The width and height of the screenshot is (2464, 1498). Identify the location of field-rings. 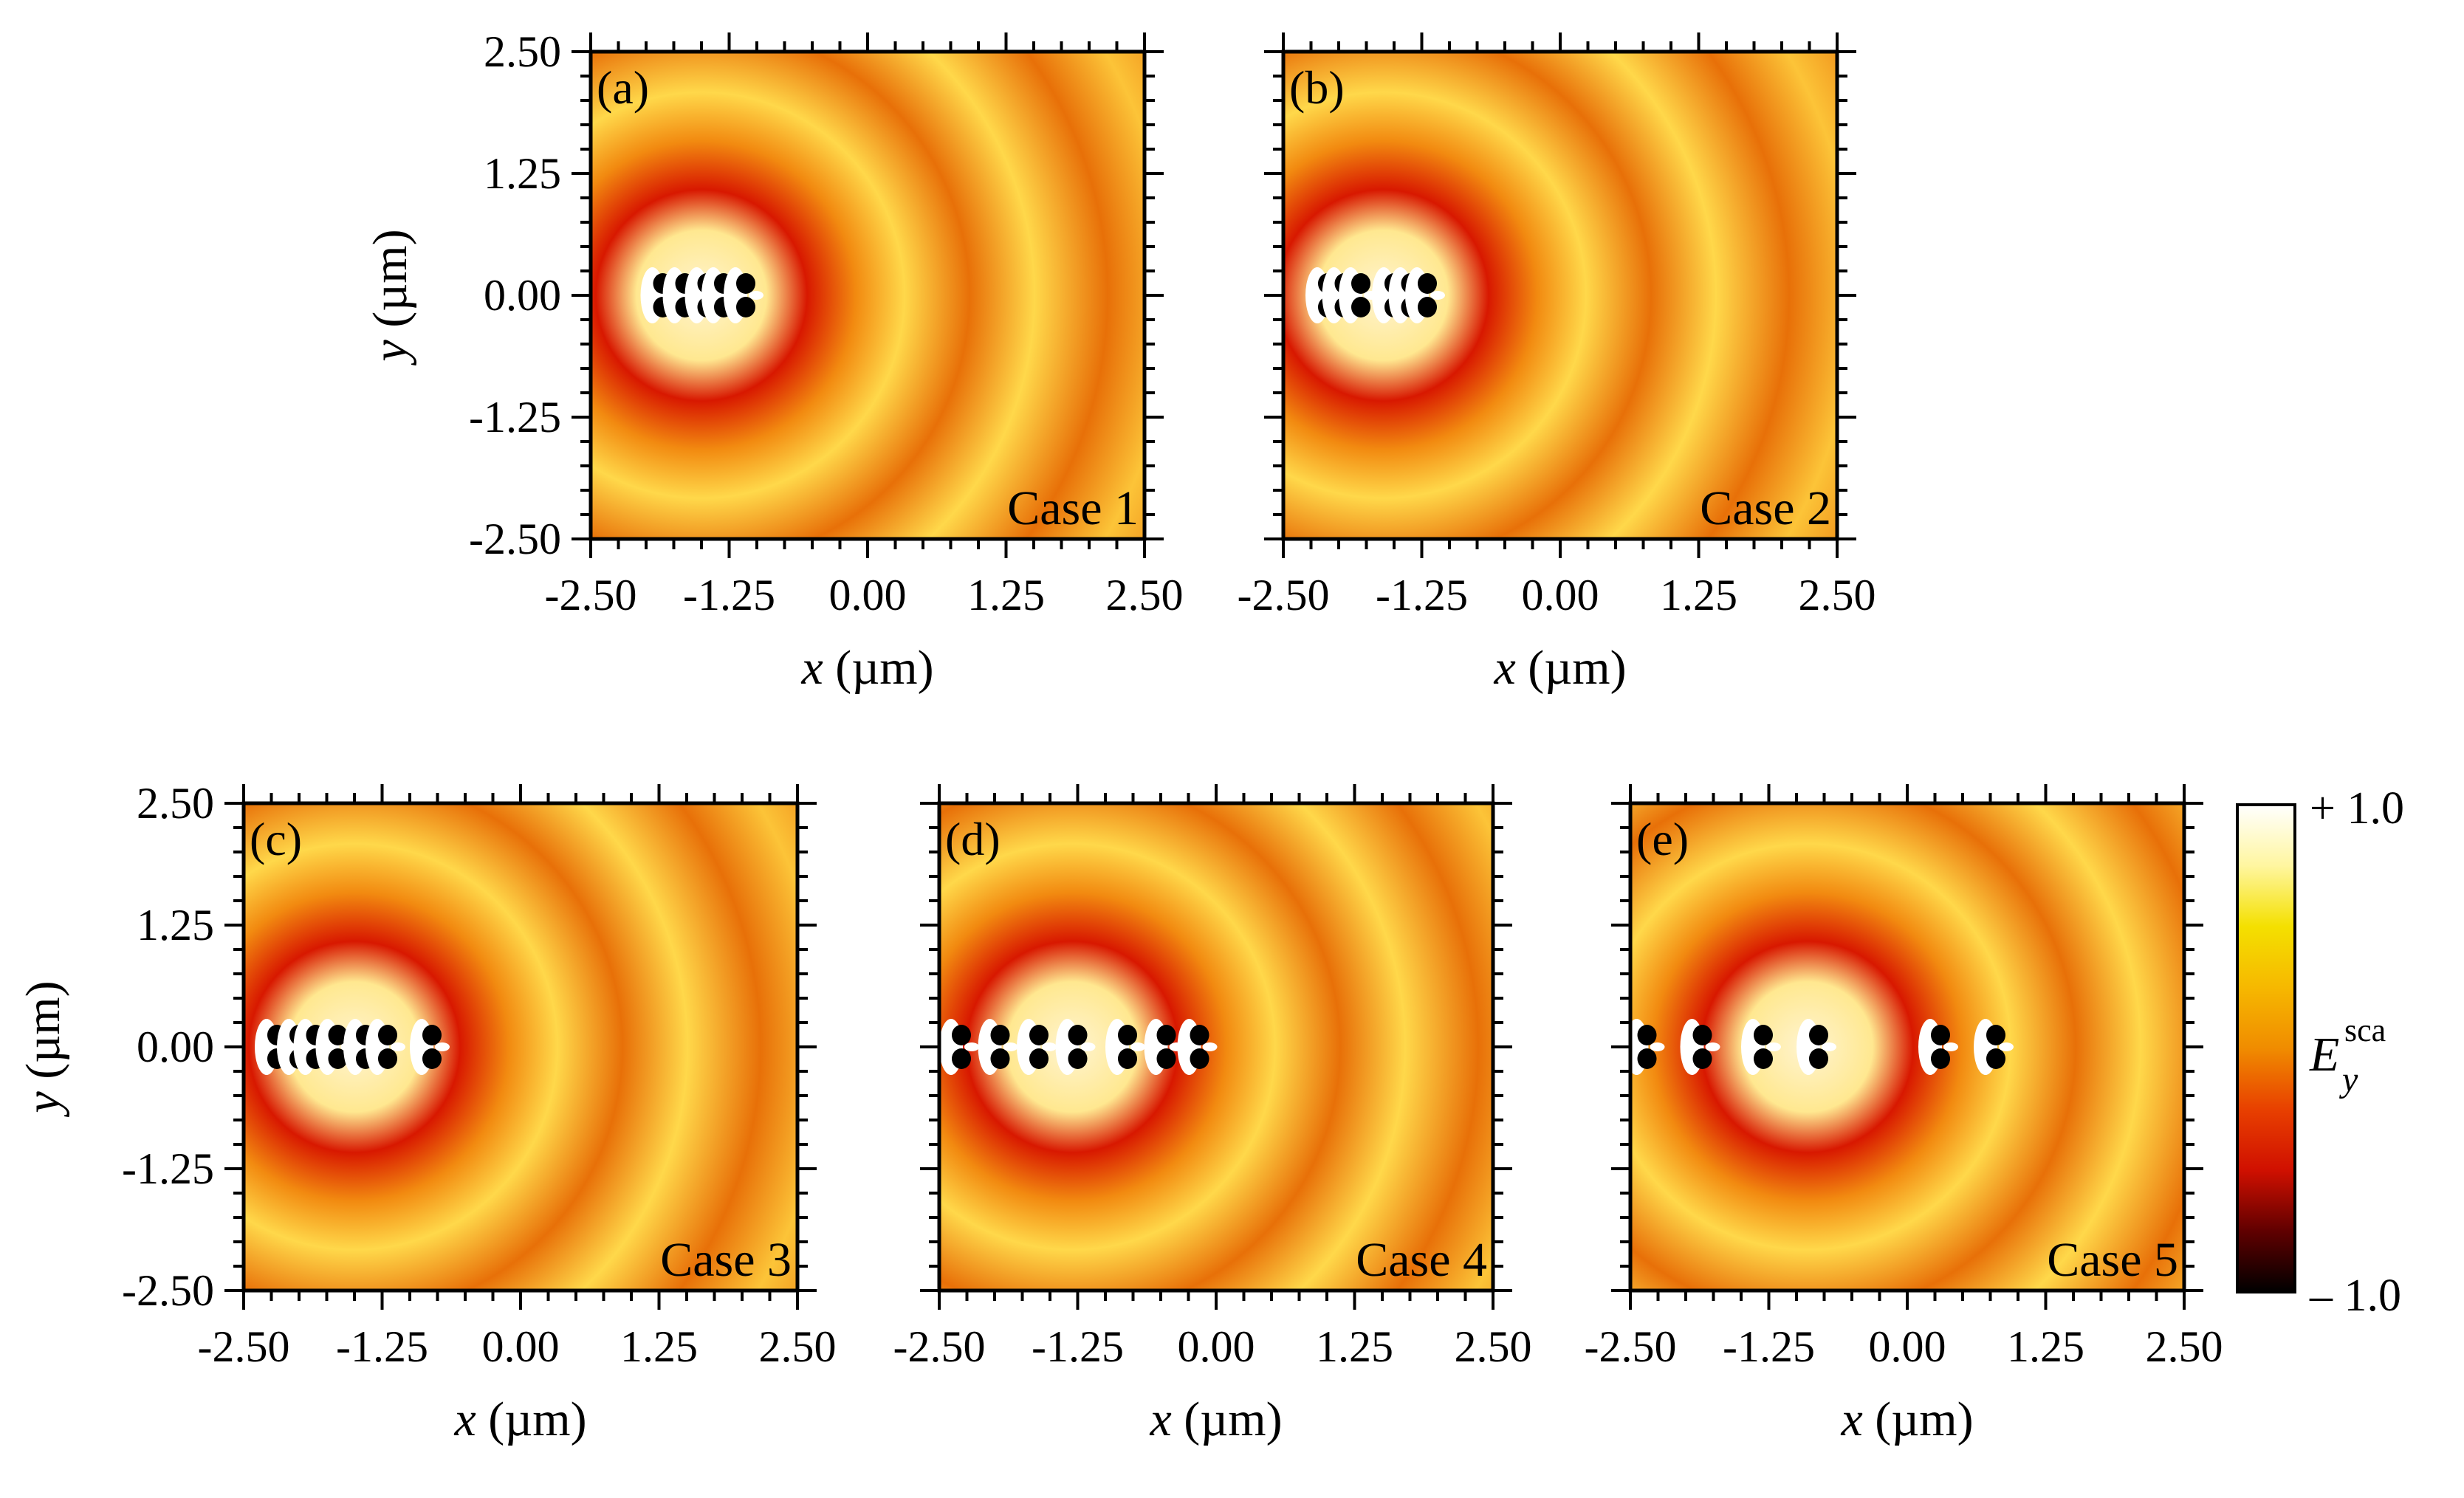
(1907, 1047).